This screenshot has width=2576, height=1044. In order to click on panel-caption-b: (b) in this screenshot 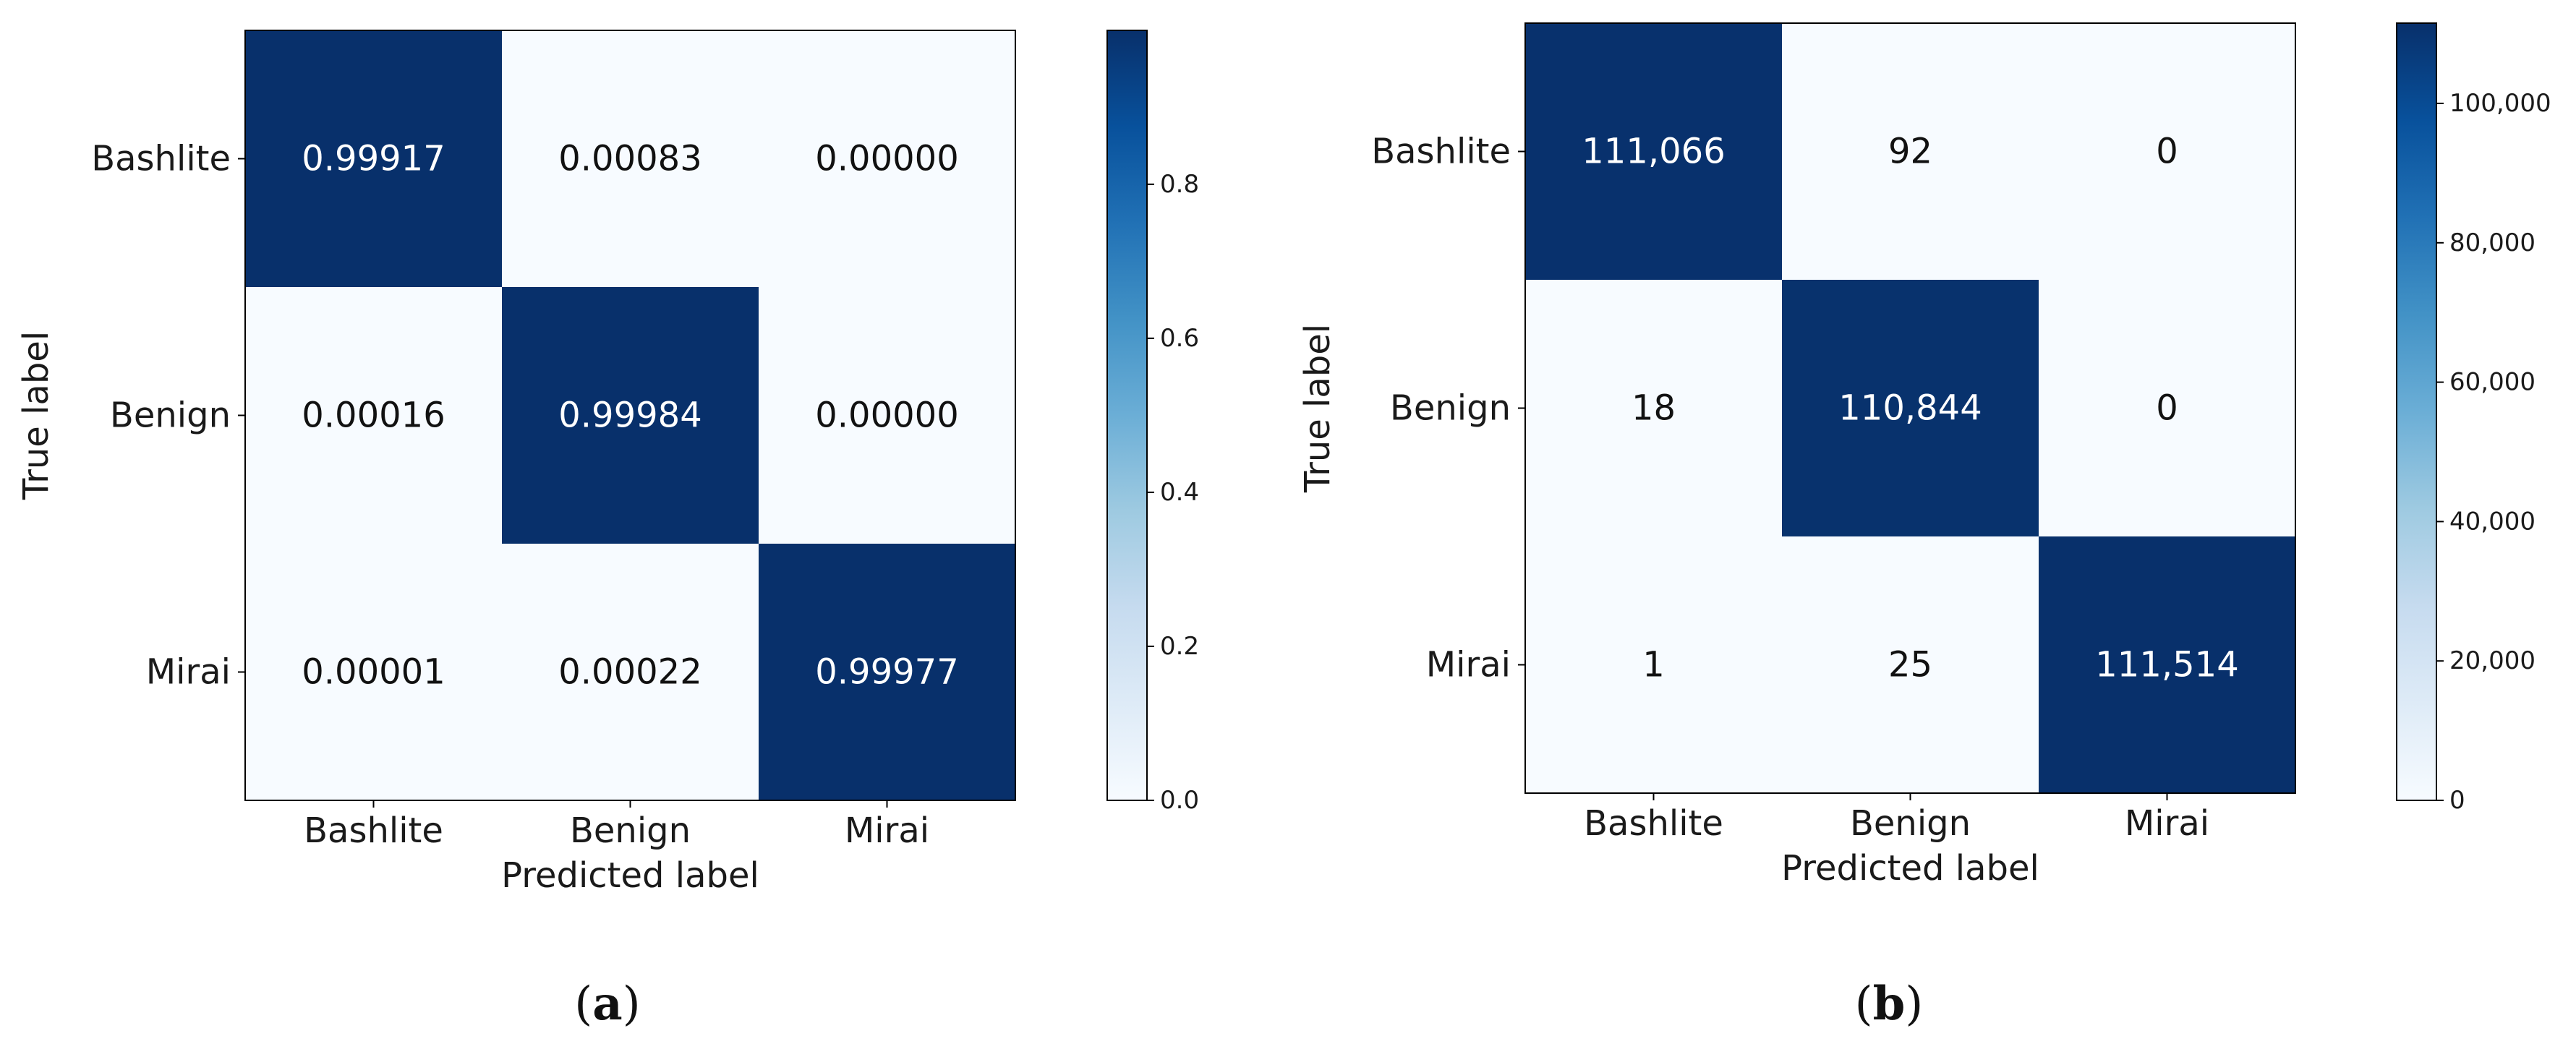, I will do `click(1889, 1004)`.